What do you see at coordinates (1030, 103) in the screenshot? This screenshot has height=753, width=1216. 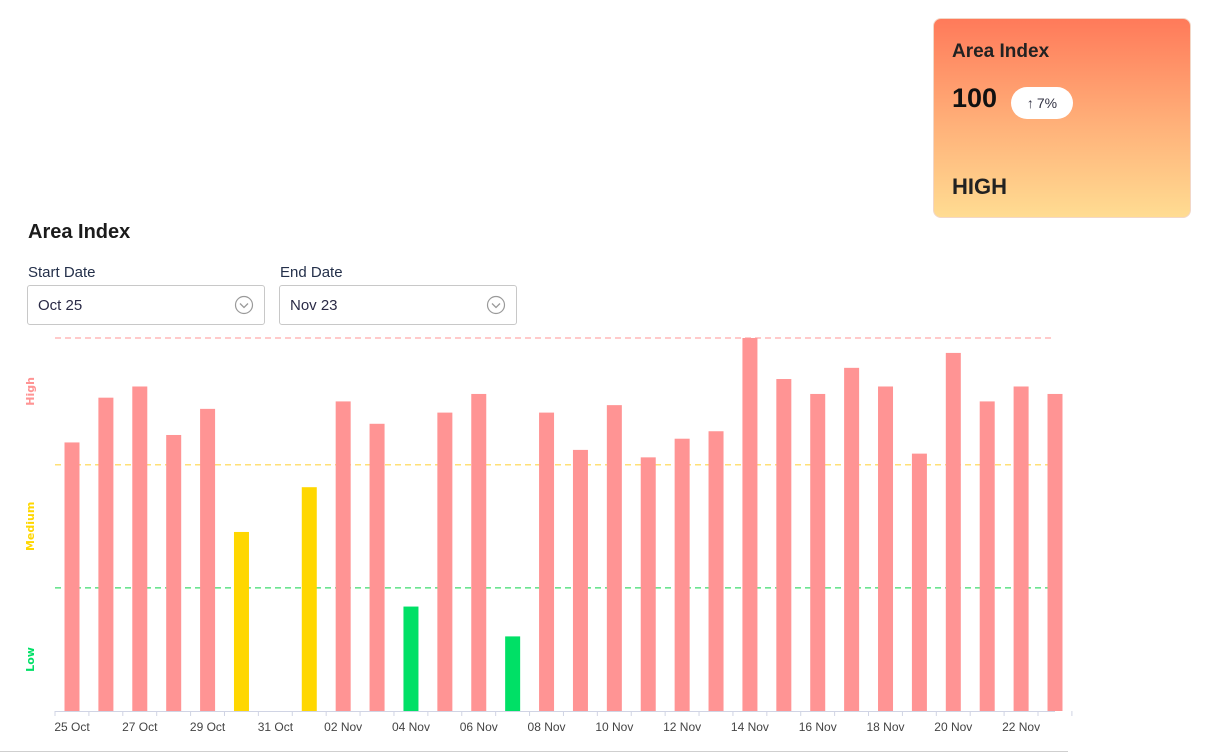 I see `arrow-up-icon: ↑` at bounding box center [1030, 103].